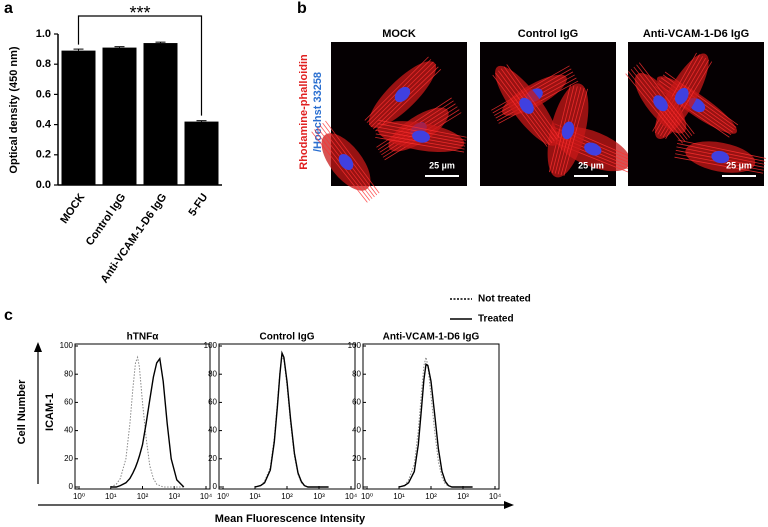  What do you see at coordinates (44, 125) in the screenshot?
I see `y-tick-label: 0.4` at bounding box center [44, 125].